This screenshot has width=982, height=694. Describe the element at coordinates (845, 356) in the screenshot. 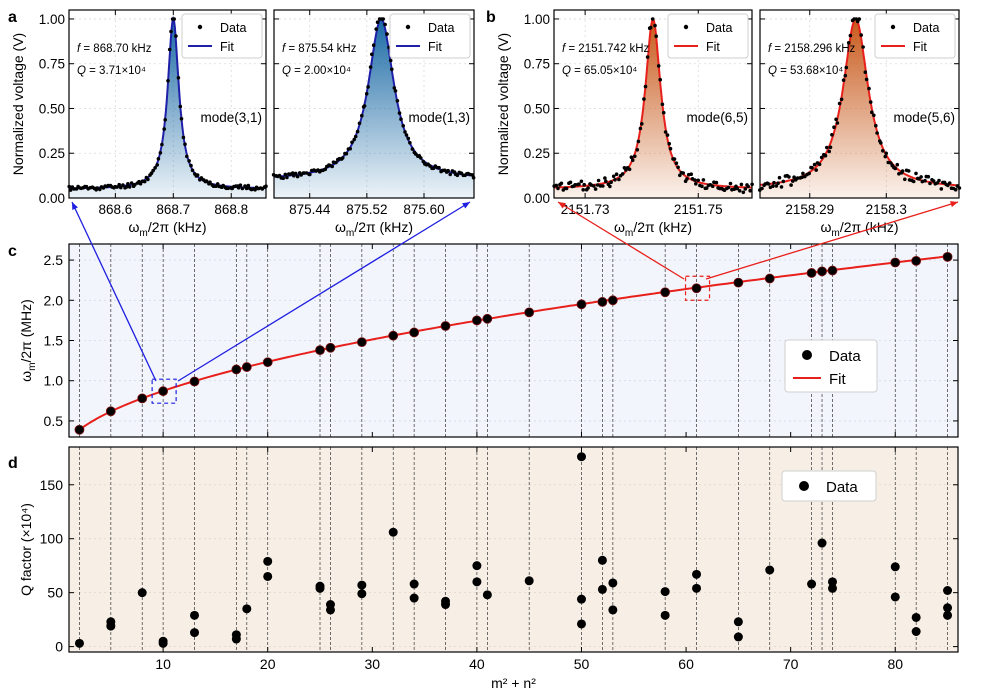

I see `panel-c-legend-label-data: Data` at that location.